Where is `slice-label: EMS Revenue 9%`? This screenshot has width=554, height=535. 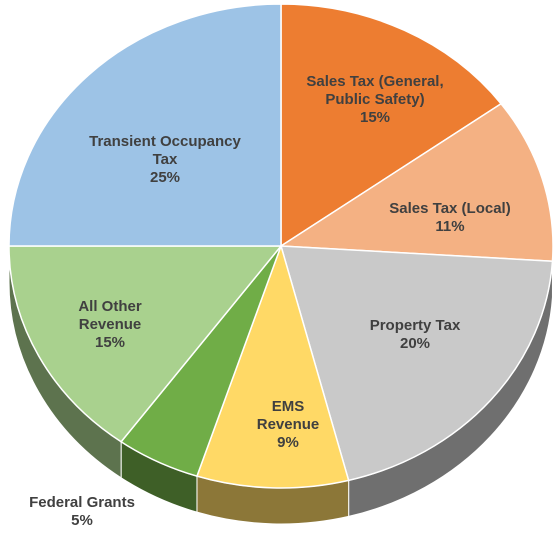 slice-label: EMS Revenue 9% is located at coordinates (288, 425).